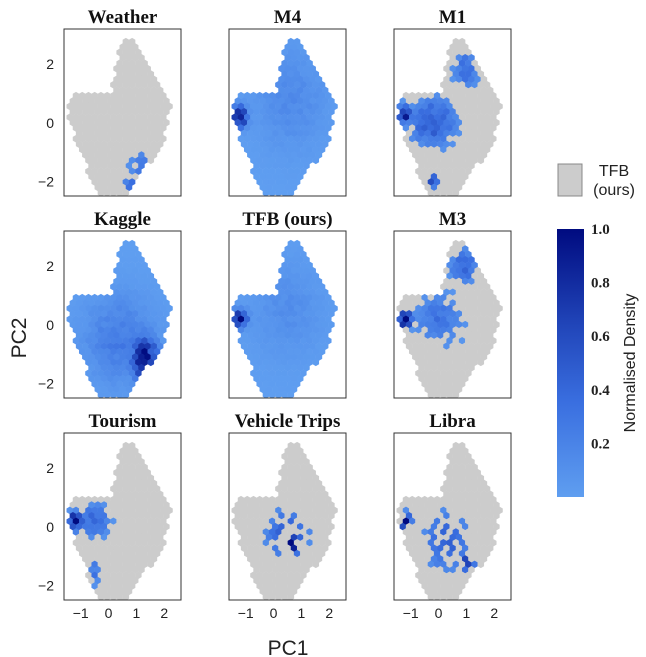  I want to click on panel-frame, so click(287, 516).